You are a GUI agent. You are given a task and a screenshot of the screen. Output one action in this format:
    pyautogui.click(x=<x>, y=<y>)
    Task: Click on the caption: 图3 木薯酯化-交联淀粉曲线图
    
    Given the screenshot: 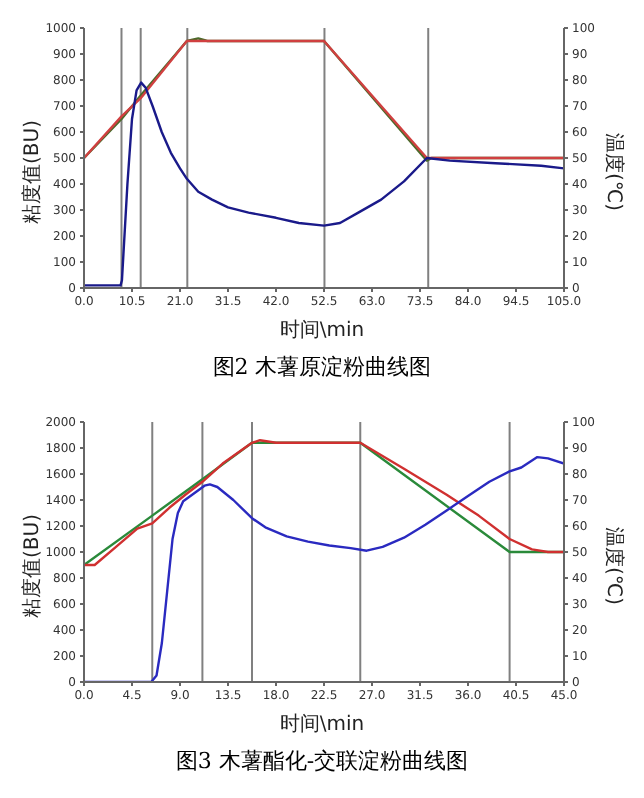 What is the action you would take?
    pyautogui.click(x=322, y=761)
    